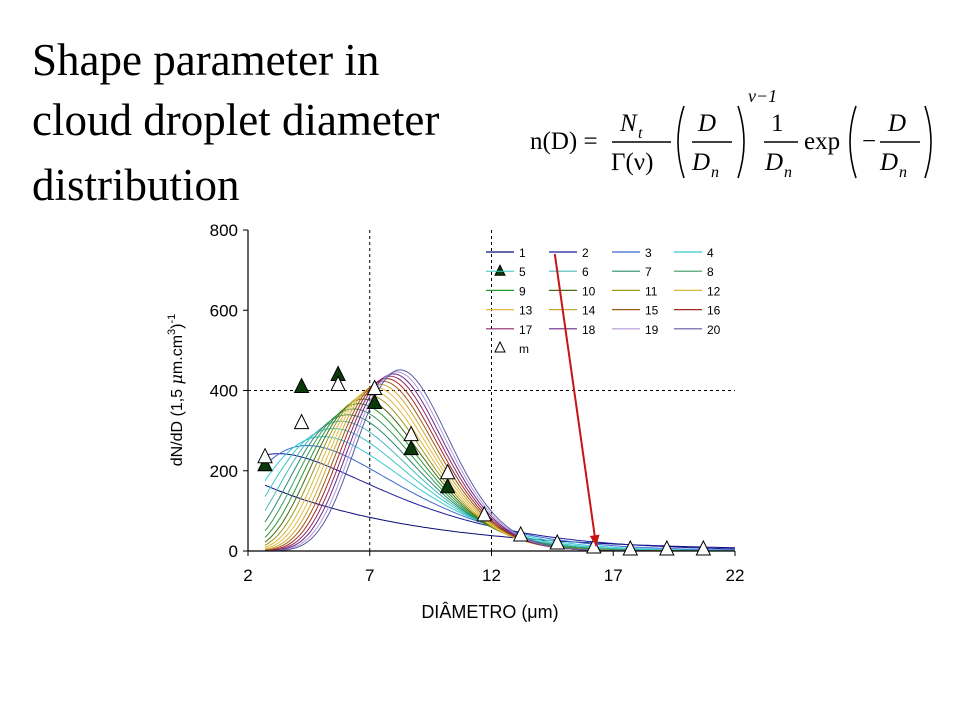 The image size is (960, 720). I want to click on formula-lhs: n(D) =, so click(564, 141).